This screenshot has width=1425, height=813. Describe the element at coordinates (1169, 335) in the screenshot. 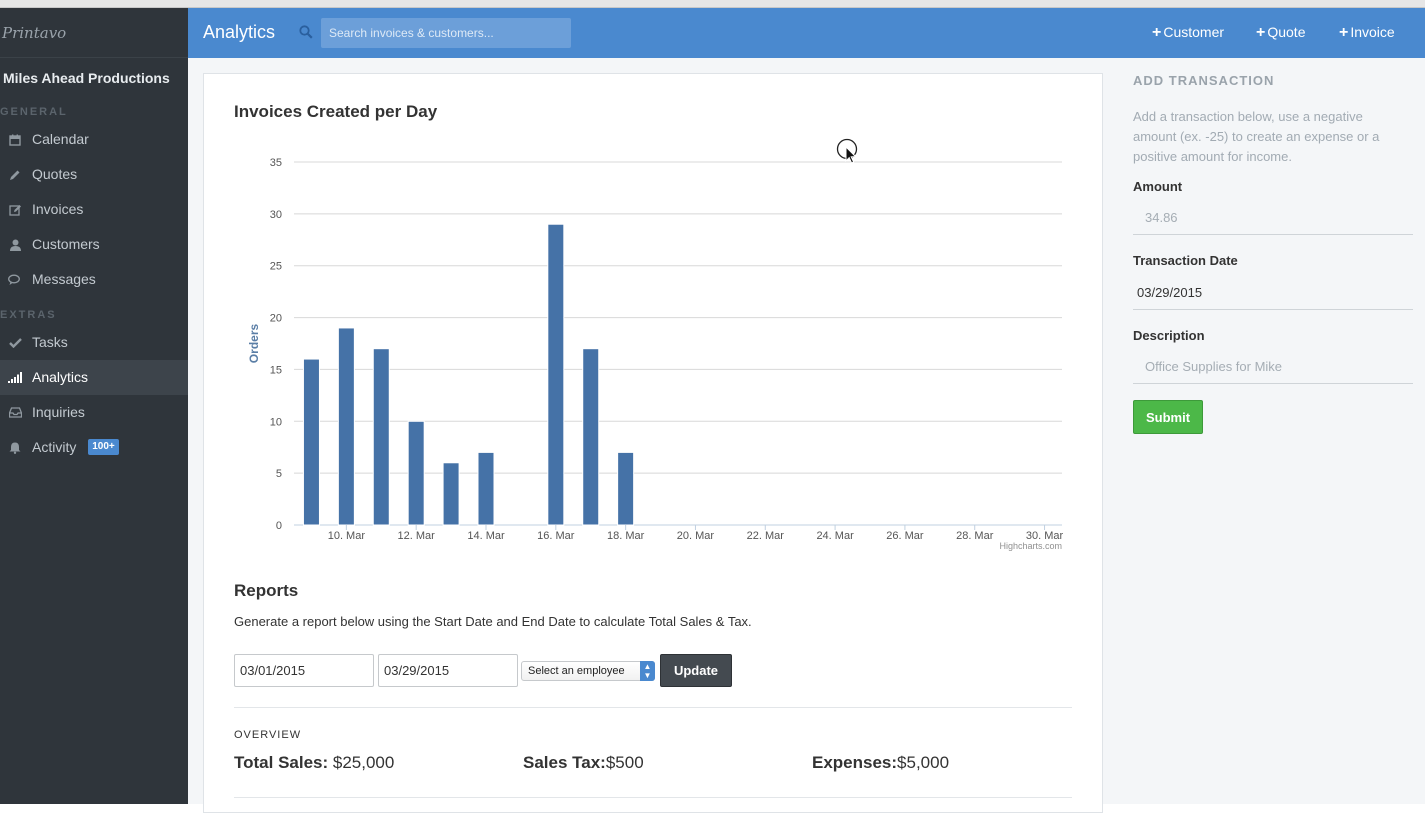

I see `description-label: Description` at that location.